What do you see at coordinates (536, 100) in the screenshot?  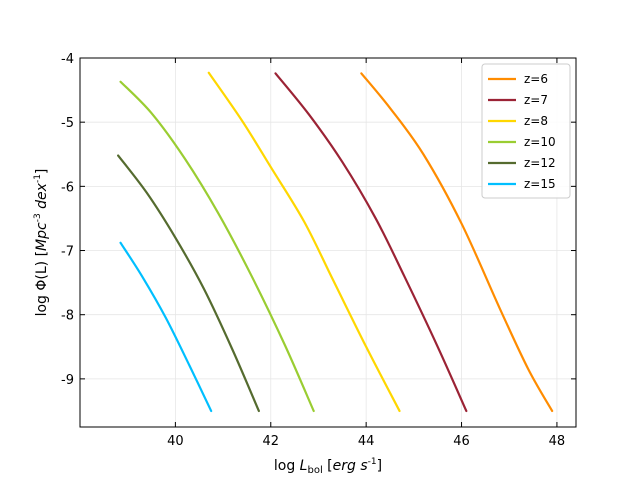 I see `legend-entry-label: z=7` at bounding box center [536, 100].